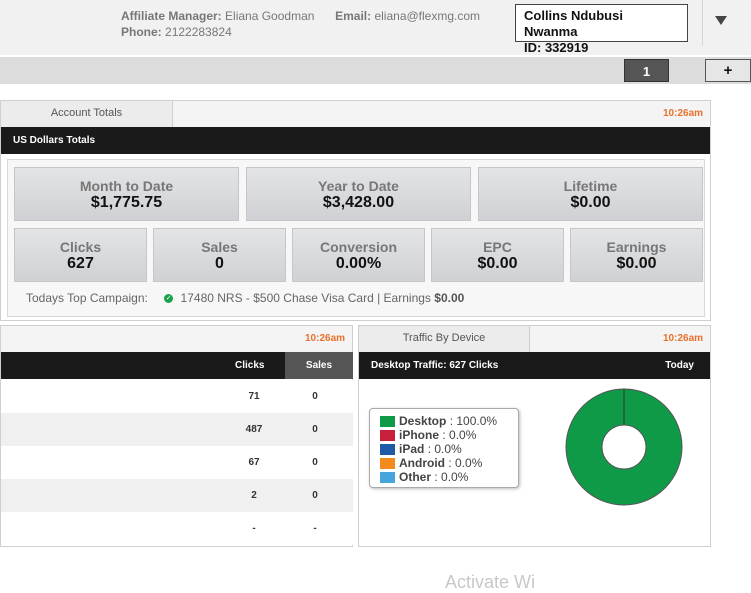 The height and width of the screenshot is (593, 751). I want to click on legend-name: iPad, so click(412, 449).